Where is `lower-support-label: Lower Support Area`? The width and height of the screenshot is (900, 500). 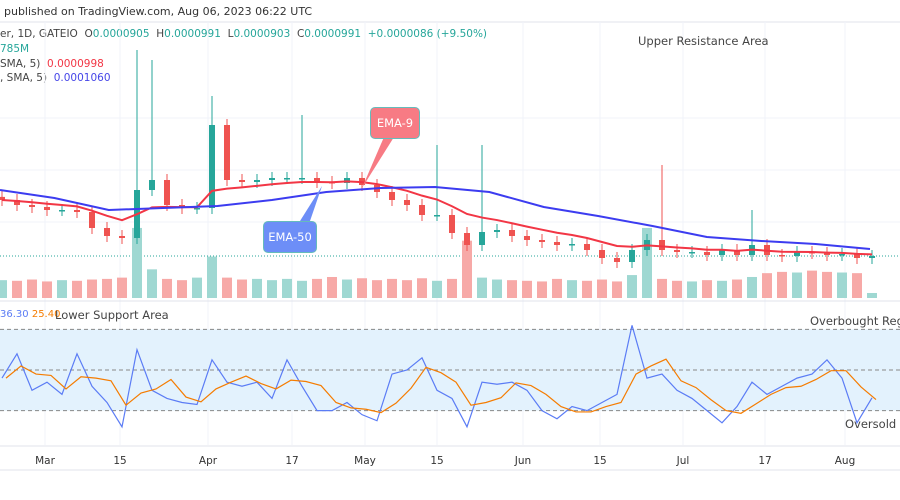 lower-support-label: Lower Support Area is located at coordinates (112, 315).